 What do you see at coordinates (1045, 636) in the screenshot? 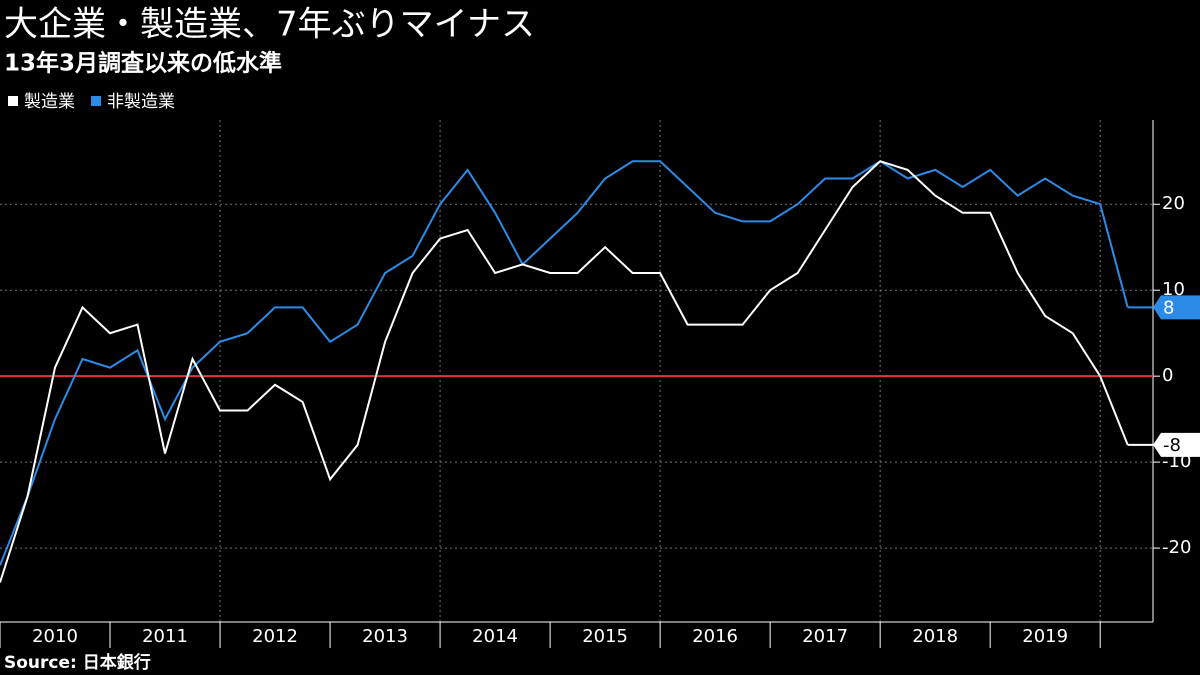
I see `x-tick-label: 2019` at bounding box center [1045, 636].